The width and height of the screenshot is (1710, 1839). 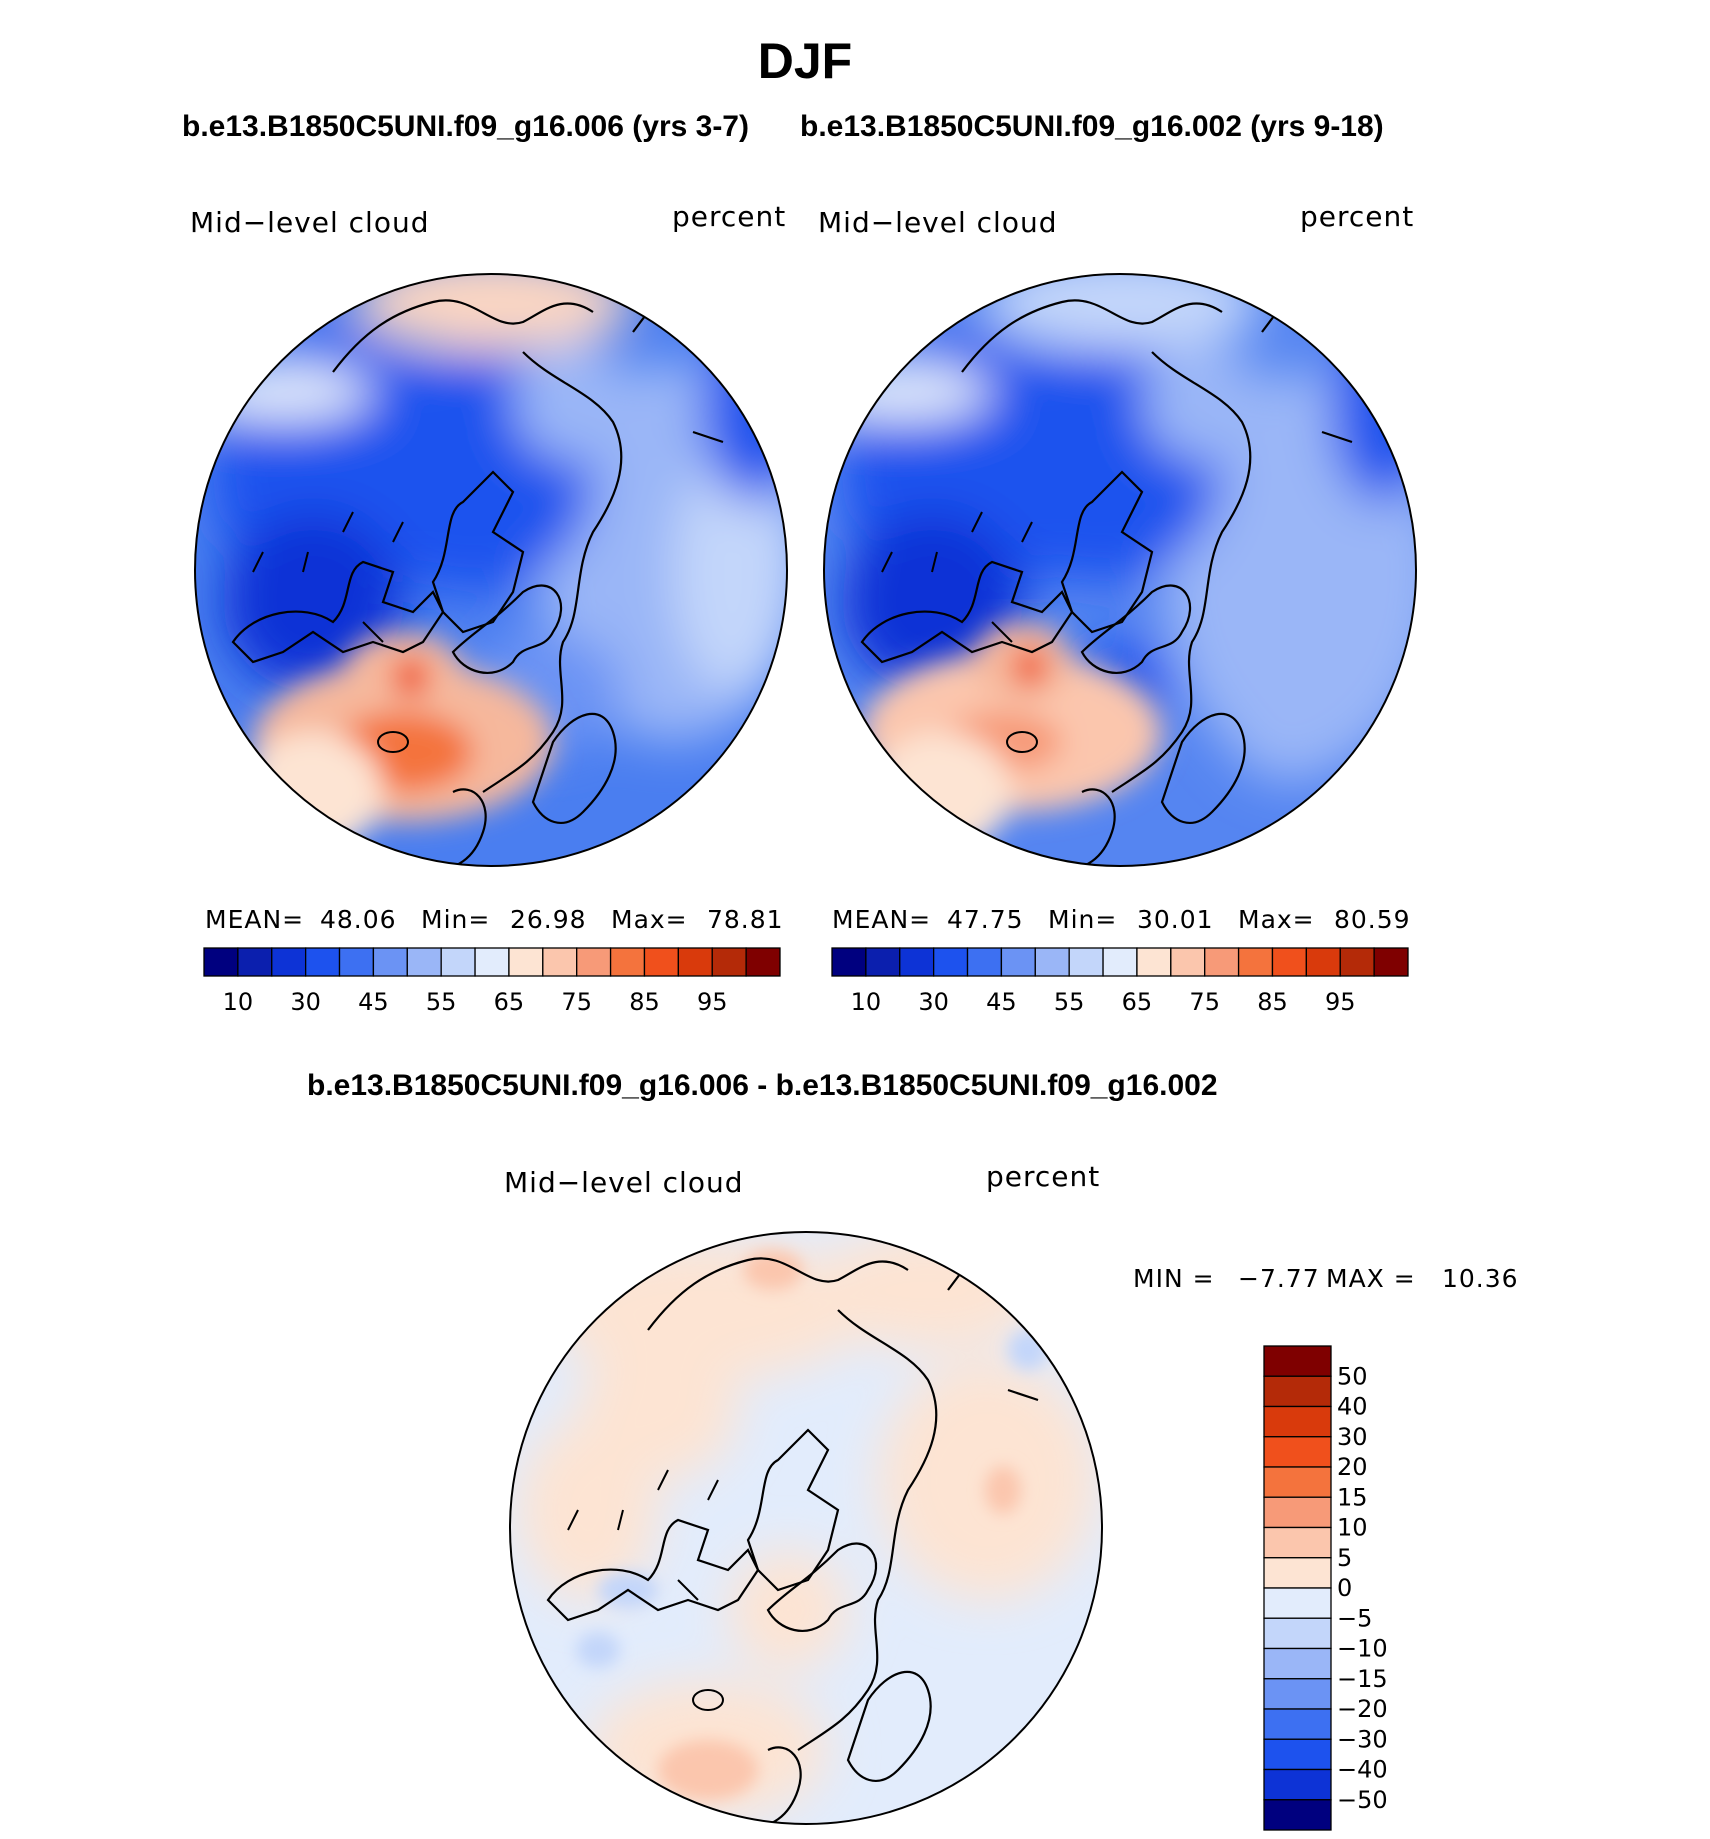 What do you see at coordinates (1175, 919) in the screenshot?
I see `panel-b-min: 30.01` at bounding box center [1175, 919].